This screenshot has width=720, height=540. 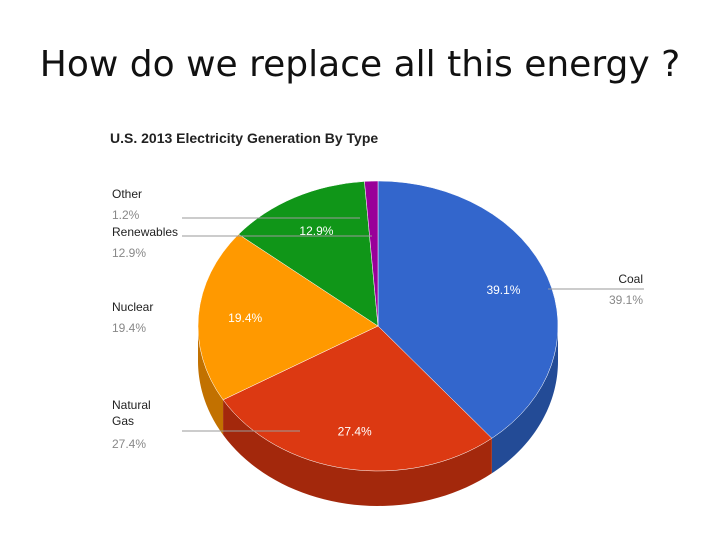 I want to click on chart-title: U.S. 2013 Electricity Generation By Type, so click(x=244, y=138).